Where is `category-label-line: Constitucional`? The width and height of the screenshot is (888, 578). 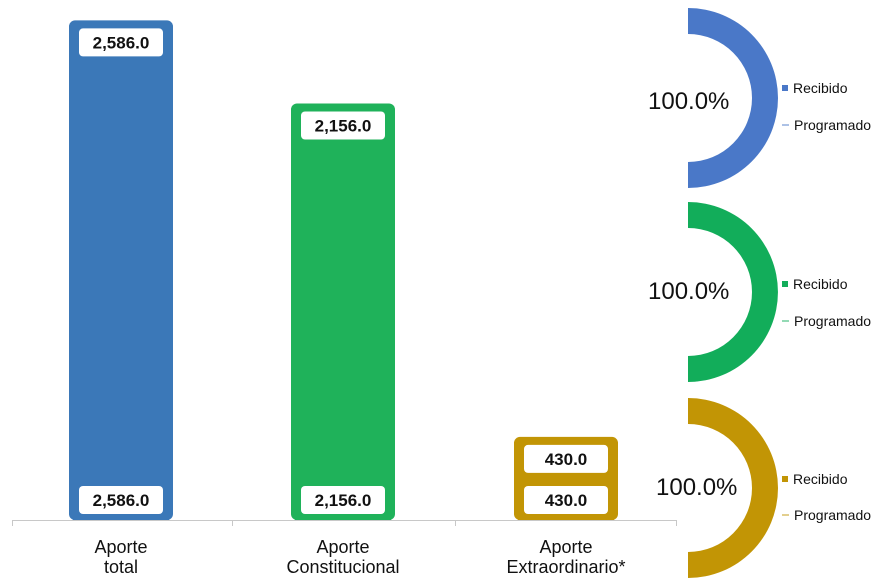
category-label-line: Constitucional is located at coordinates (343, 567).